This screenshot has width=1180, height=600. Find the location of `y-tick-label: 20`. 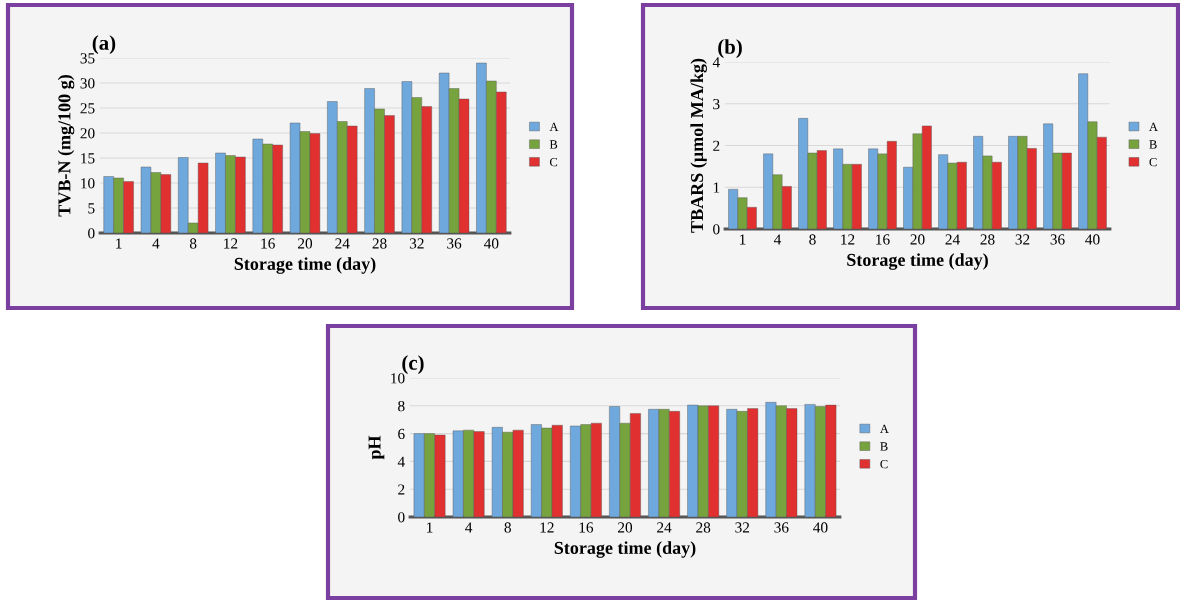

y-tick-label: 20 is located at coordinates (87, 133).